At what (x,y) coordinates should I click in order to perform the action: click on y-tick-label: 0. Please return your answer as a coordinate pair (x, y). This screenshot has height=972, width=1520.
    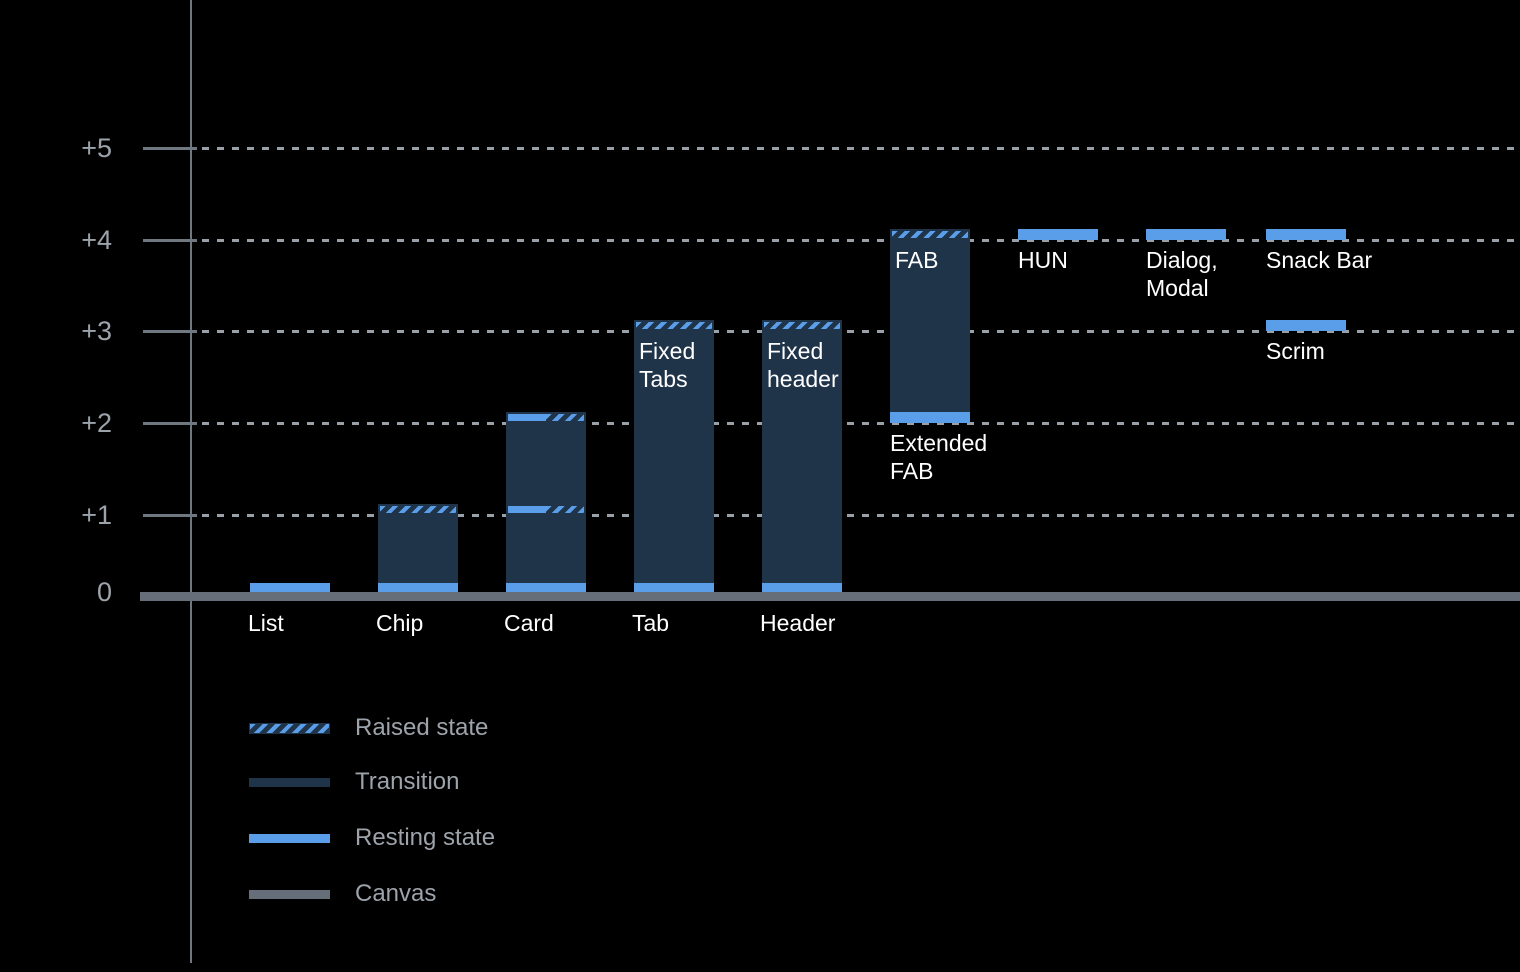
    Looking at the image, I should click on (104, 592).